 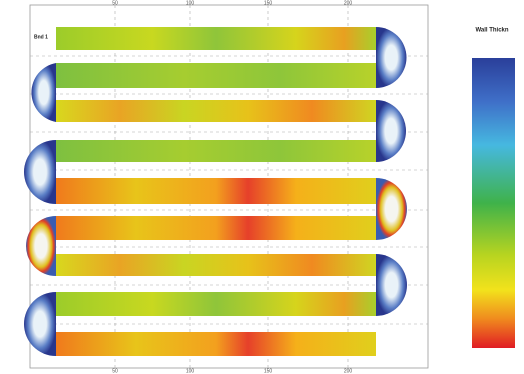 I want to click on colorbar, so click(x=493, y=203).